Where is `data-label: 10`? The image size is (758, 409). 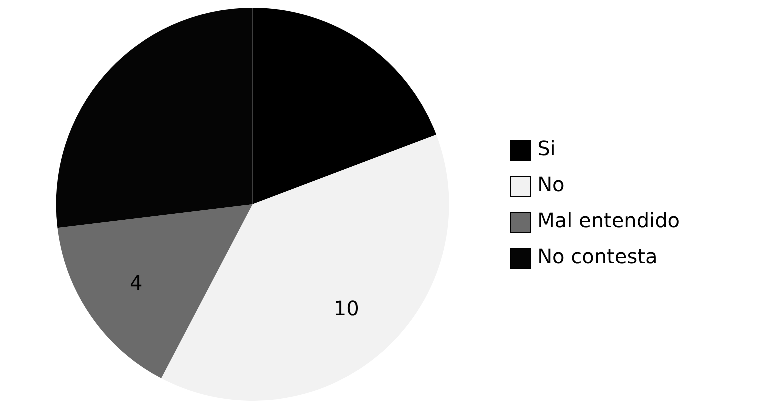 data-label: 10 is located at coordinates (347, 308).